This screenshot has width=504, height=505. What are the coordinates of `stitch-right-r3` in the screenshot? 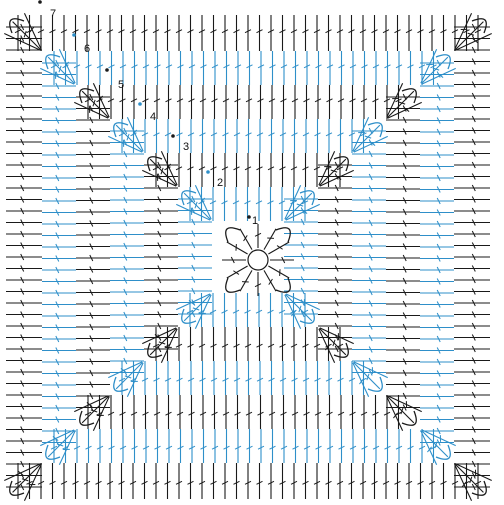 It's located at (335, 349).